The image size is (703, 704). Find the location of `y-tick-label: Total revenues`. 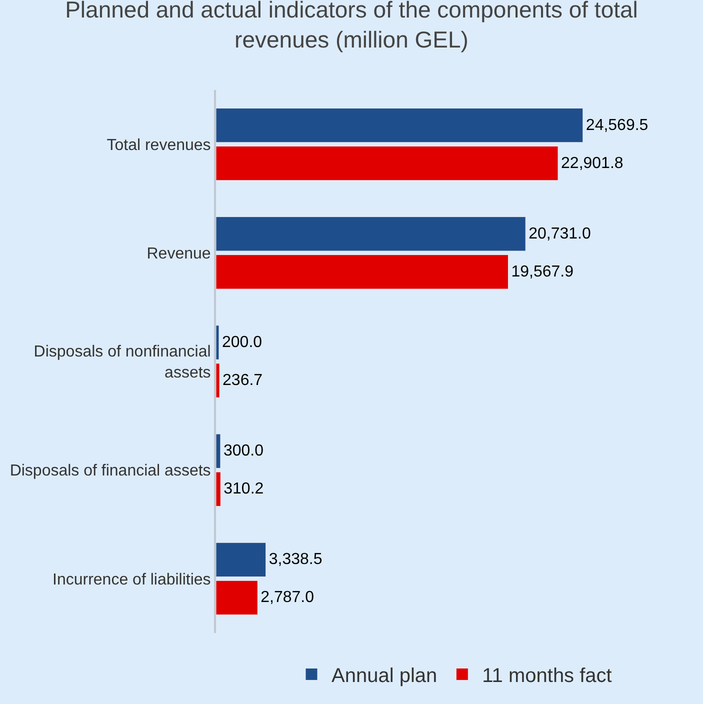

y-tick-label: Total revenues is located at coordinates (158, 145).